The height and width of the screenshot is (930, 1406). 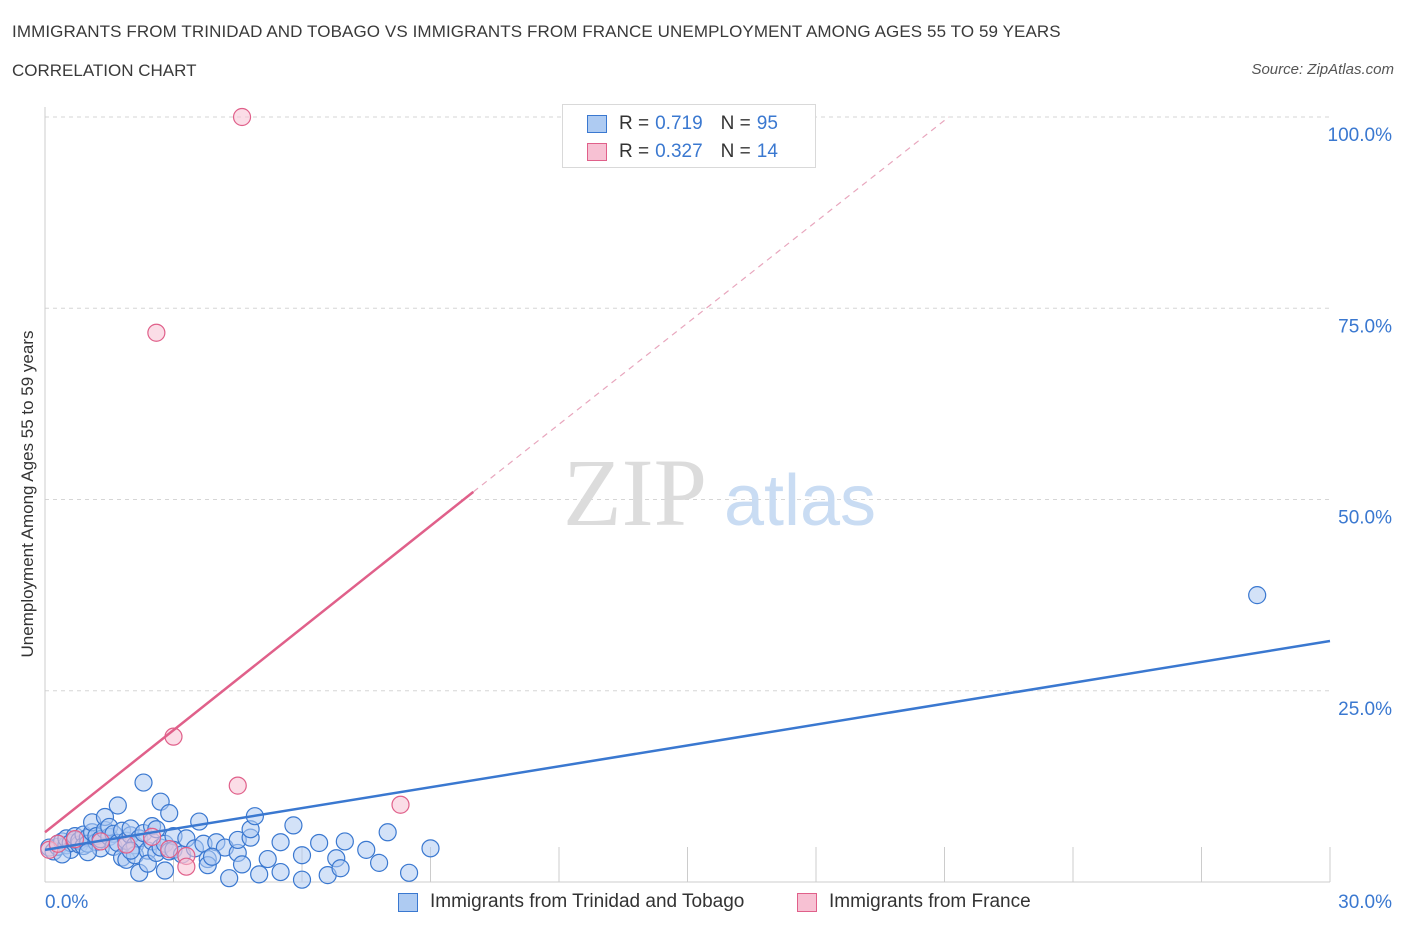 What do you see at coordinates (1365, 709) in the screenshot?
I see `y-tick-label: 25.0%` at bounding box center [1365, 709].